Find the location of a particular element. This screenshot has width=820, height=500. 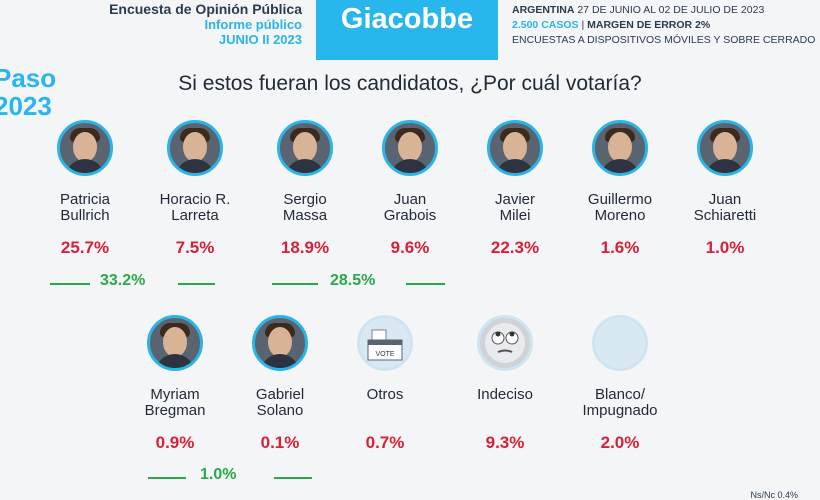

candidate-name: Otros is located at coordinates (385, 403).